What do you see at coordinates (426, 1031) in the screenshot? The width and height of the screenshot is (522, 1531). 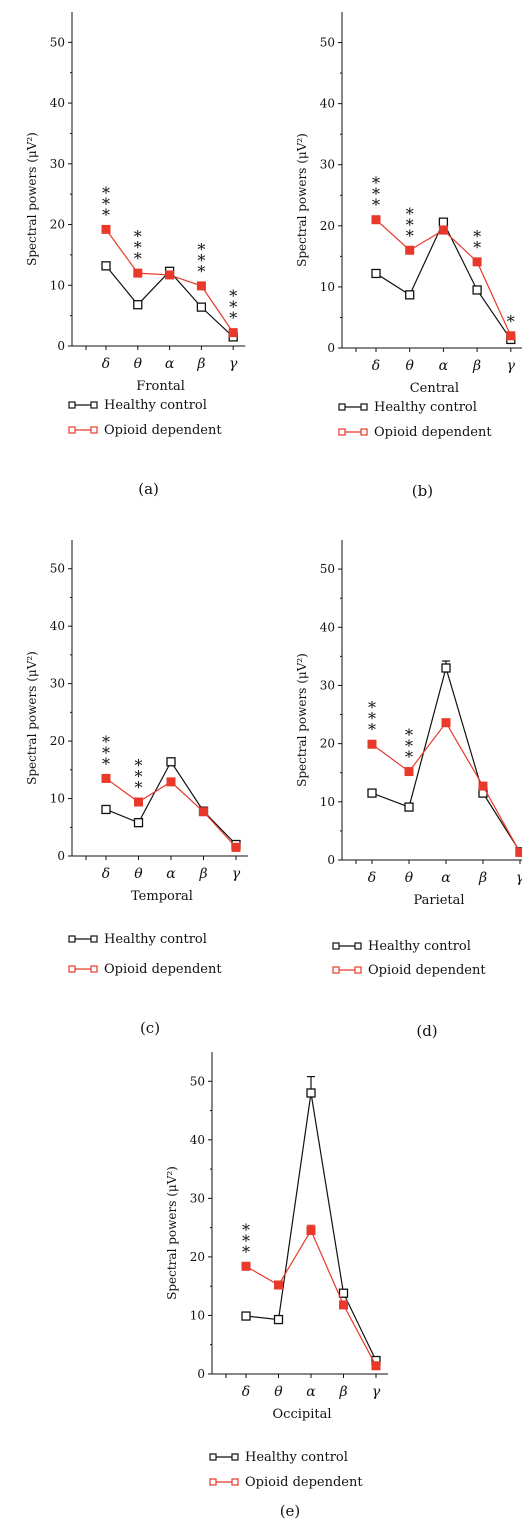 I see `panel-label: (d)` at bounding box center [426, 1031].